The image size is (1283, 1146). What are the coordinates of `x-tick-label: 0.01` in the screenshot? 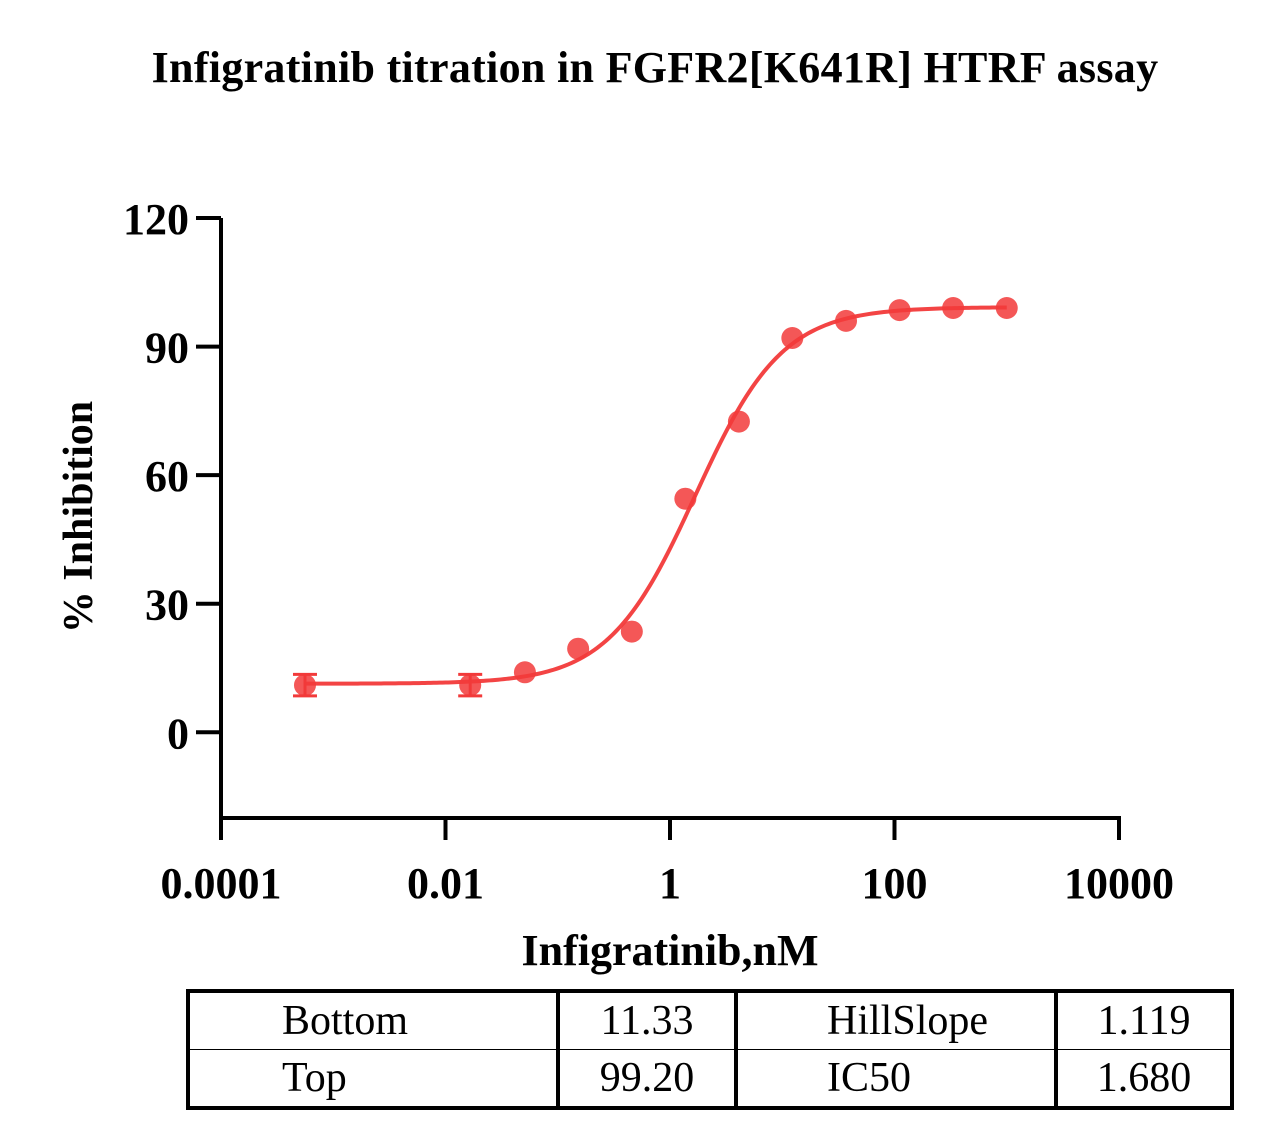 It's located at (445, 883).